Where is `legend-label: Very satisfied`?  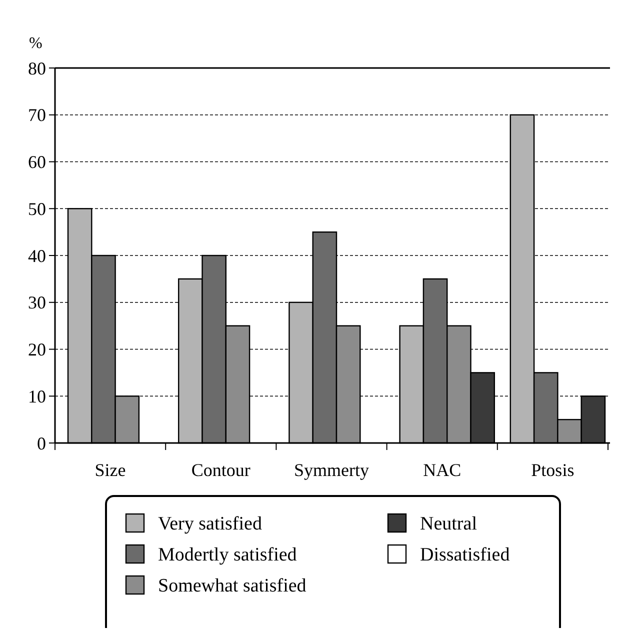 legend-label: Very satisfied is located at coordinates (210, 524).